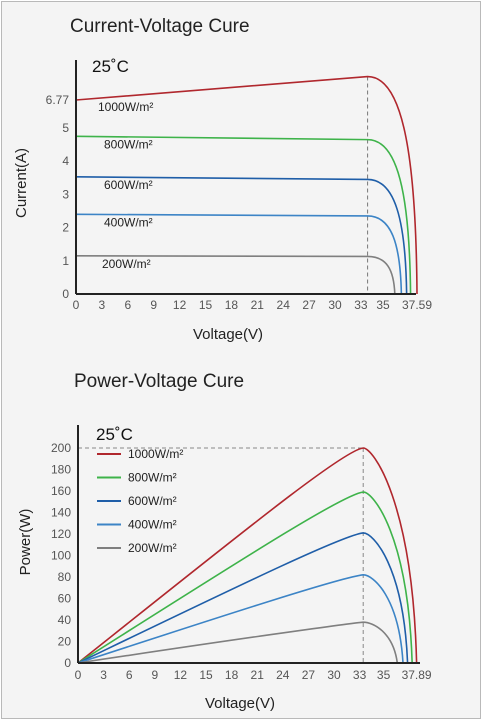 This screenshot has height=720, width=482. What do you see at coordinates (125, 107) in the screenshot?
I see `iv-series-label: 1000W/m²` at bounding box center [125, 107].